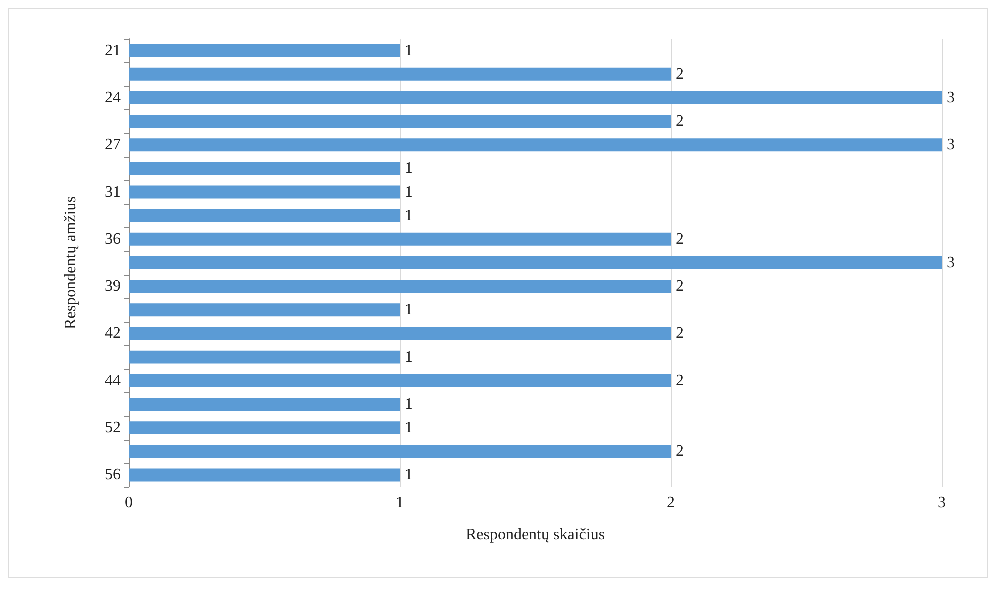  I want to click on y-tick-label: 52, so click(113, 428).